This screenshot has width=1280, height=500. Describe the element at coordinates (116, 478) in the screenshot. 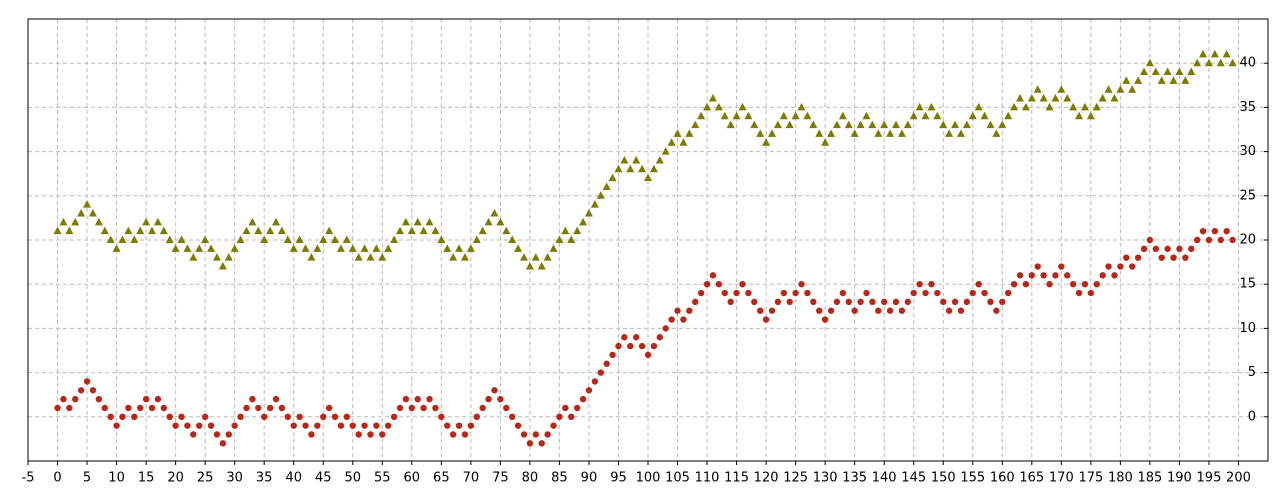

I see `x-tick-label: 10` at that location.